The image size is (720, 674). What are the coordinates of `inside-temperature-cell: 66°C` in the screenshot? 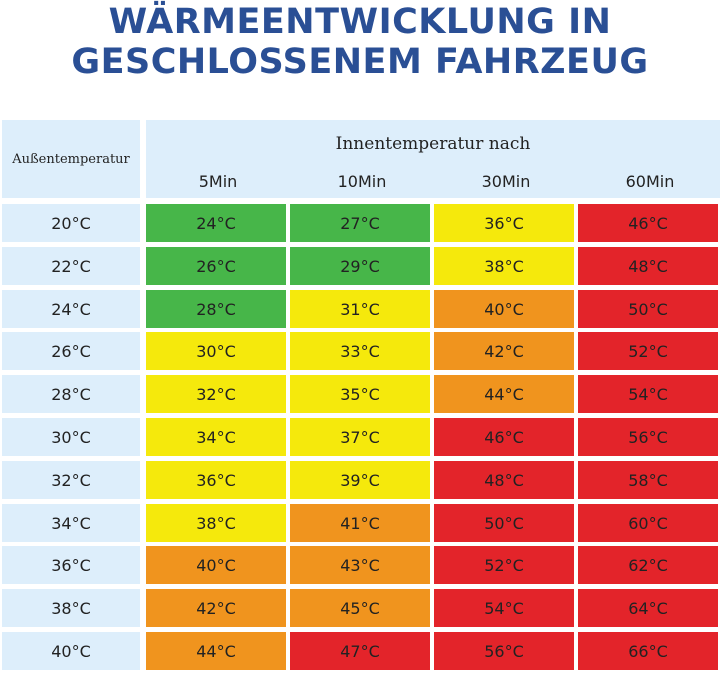 It's located at (648, 651).